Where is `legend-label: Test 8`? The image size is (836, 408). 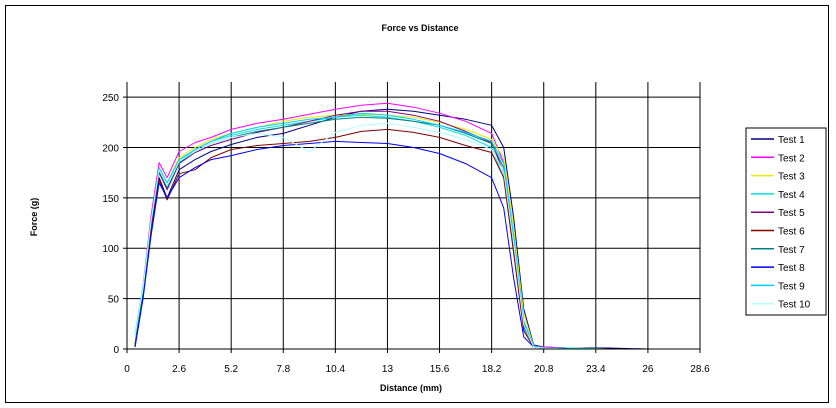 legend-label: Test 8 is located at coordinates (791, 268).